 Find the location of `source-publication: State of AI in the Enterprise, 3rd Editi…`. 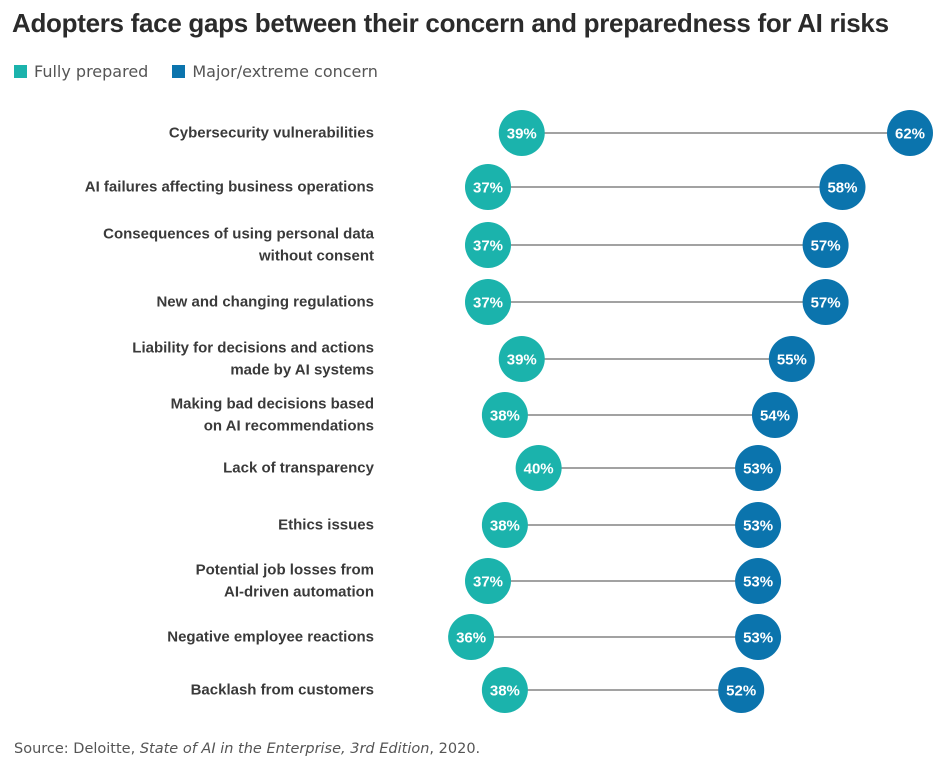

source-publication: State of AI in the Enterprise, 3rd Editi… is located at coordinates (284, 749).